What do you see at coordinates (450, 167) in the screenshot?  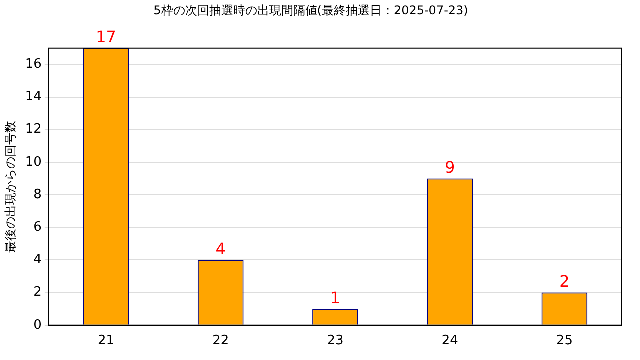 I see `data-label: 9` at bounding box center [450, 167].